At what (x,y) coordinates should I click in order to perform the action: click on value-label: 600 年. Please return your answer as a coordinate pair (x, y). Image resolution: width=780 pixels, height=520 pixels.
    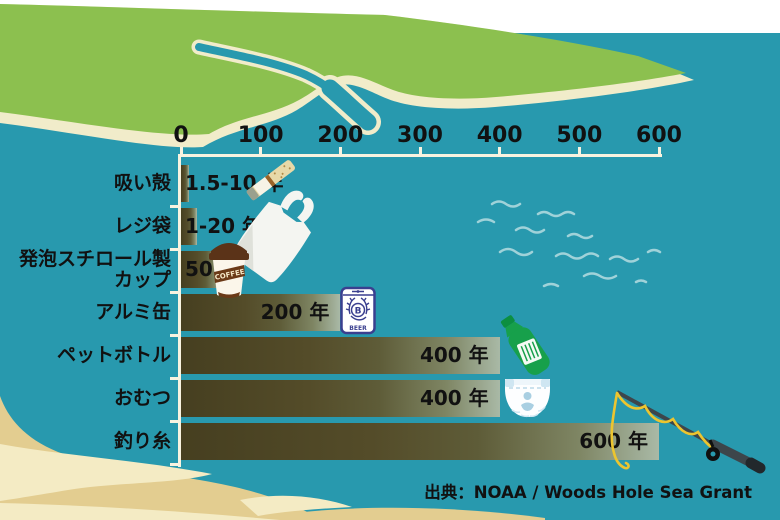
    Looking at the image, I should click on (613, 441).